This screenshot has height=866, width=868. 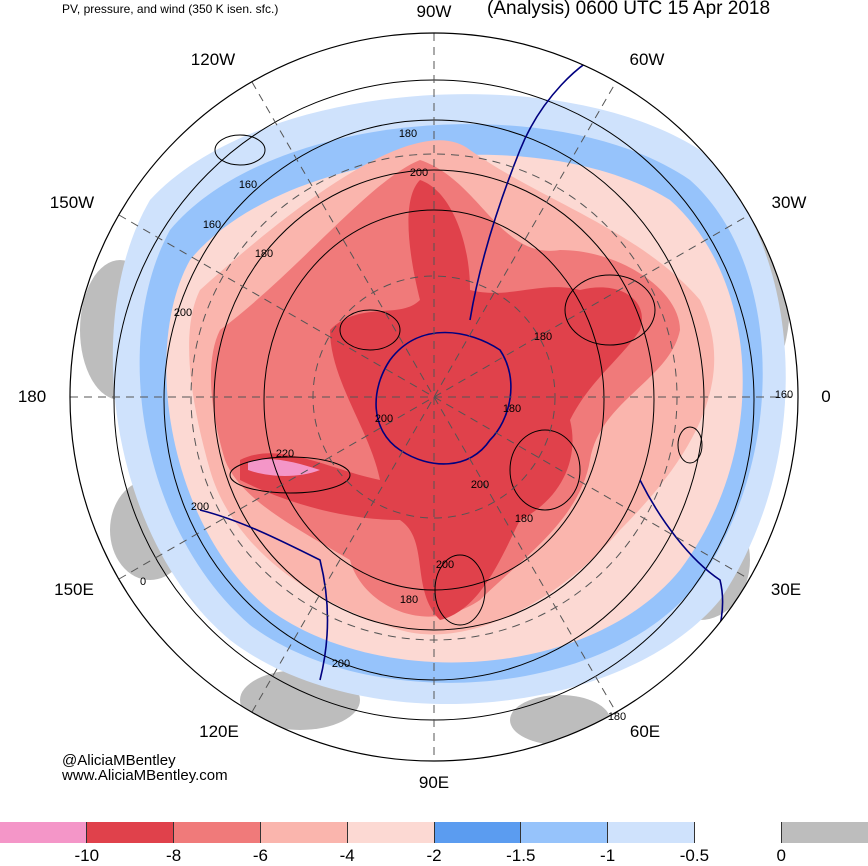 I want to click on lon-label-120e: 120E, so click(x=219, y=731).